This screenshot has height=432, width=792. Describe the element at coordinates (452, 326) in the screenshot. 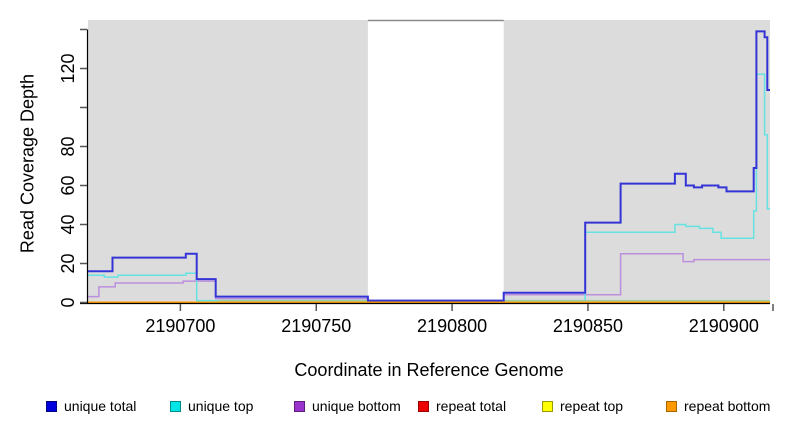

I see `x-tick-label: 2190800` at that location.